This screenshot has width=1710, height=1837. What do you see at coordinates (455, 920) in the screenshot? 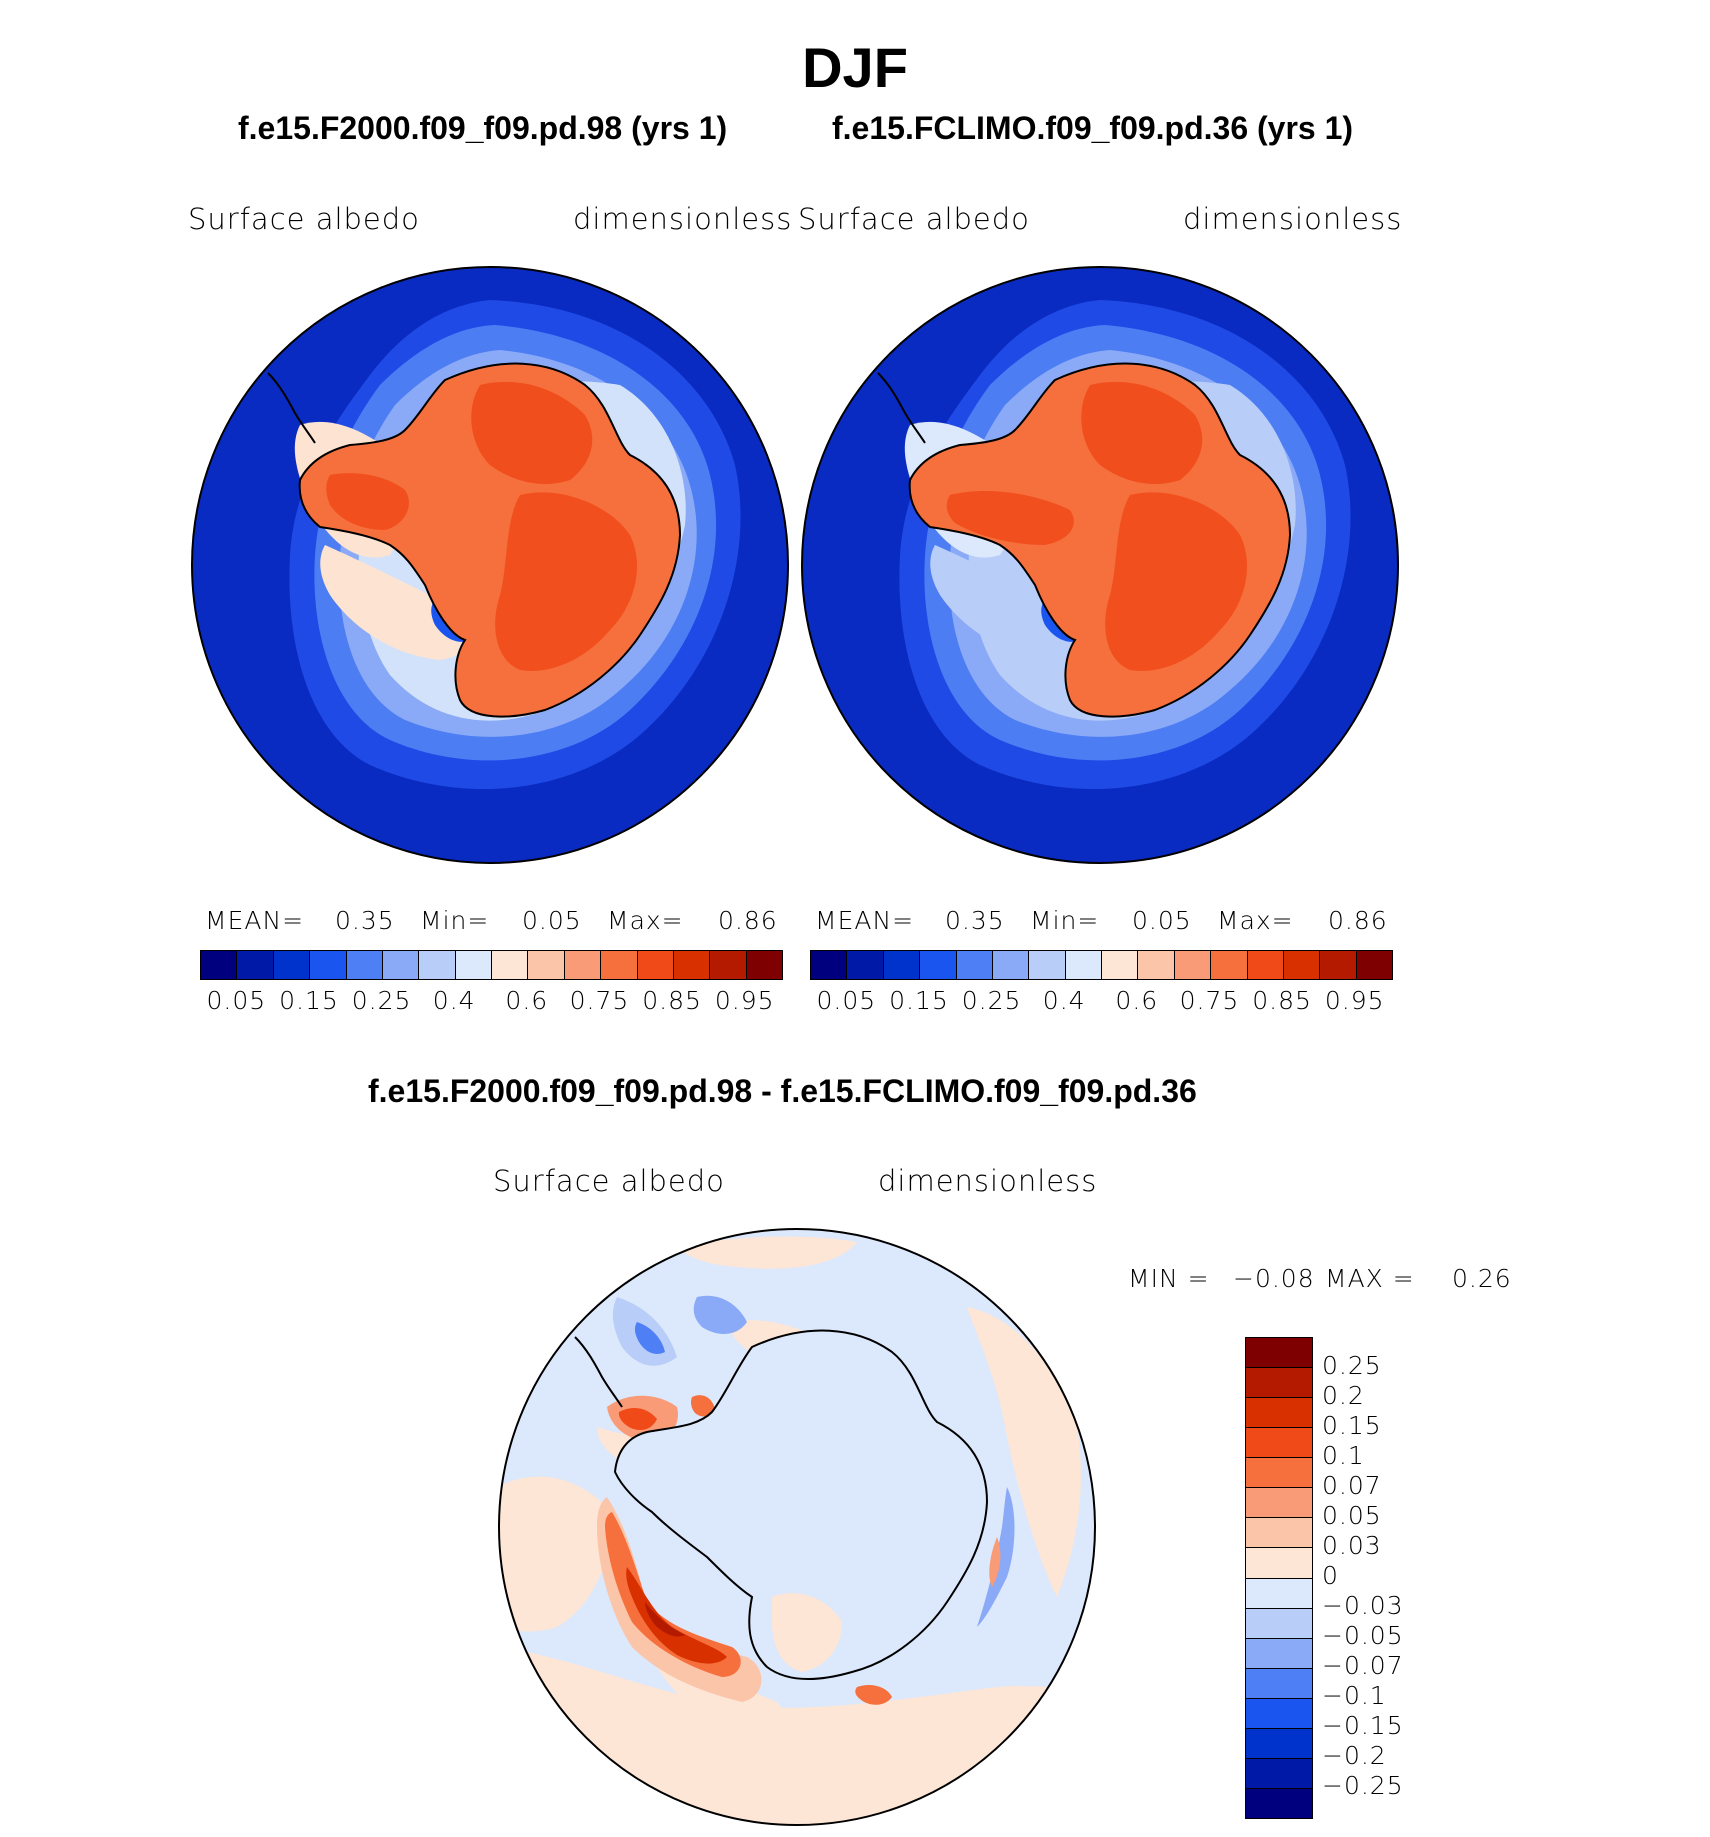
I see `panel1-min-label: Min=` at bounding box center [455, 920].